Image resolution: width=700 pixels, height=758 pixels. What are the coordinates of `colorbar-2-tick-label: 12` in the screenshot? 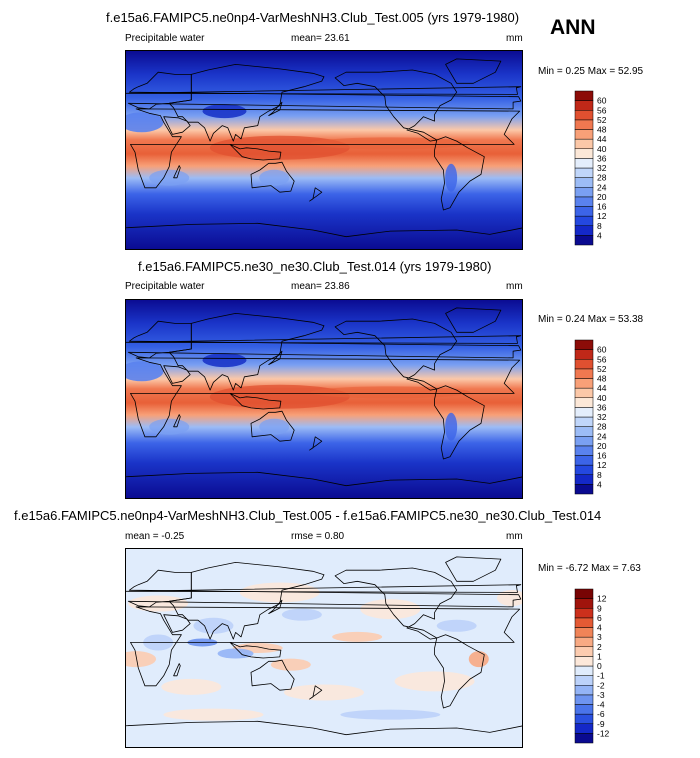 It's located at (602, 465).